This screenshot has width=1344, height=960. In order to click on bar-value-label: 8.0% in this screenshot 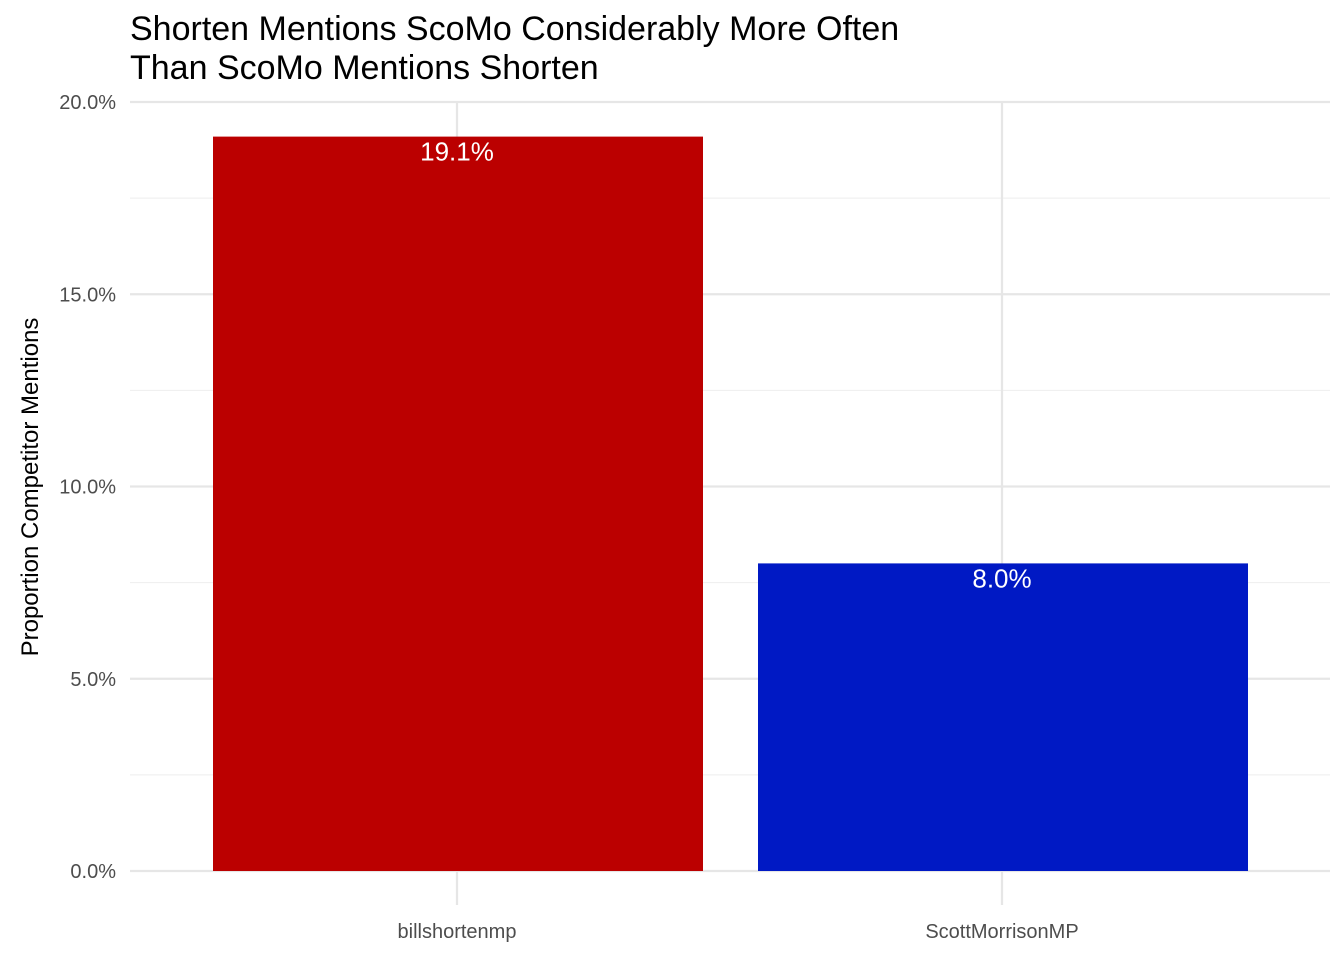, I will do `click(1001, 578)`.